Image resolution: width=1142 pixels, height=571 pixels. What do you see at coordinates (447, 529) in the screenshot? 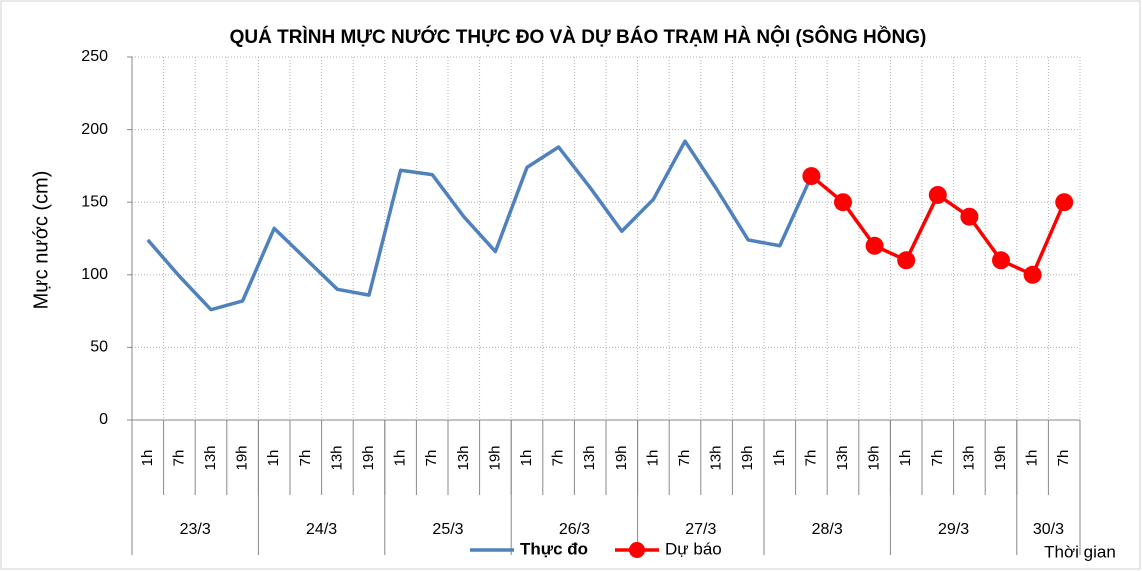
I see `date-label: 25/3` at bounding box center [447, 529].